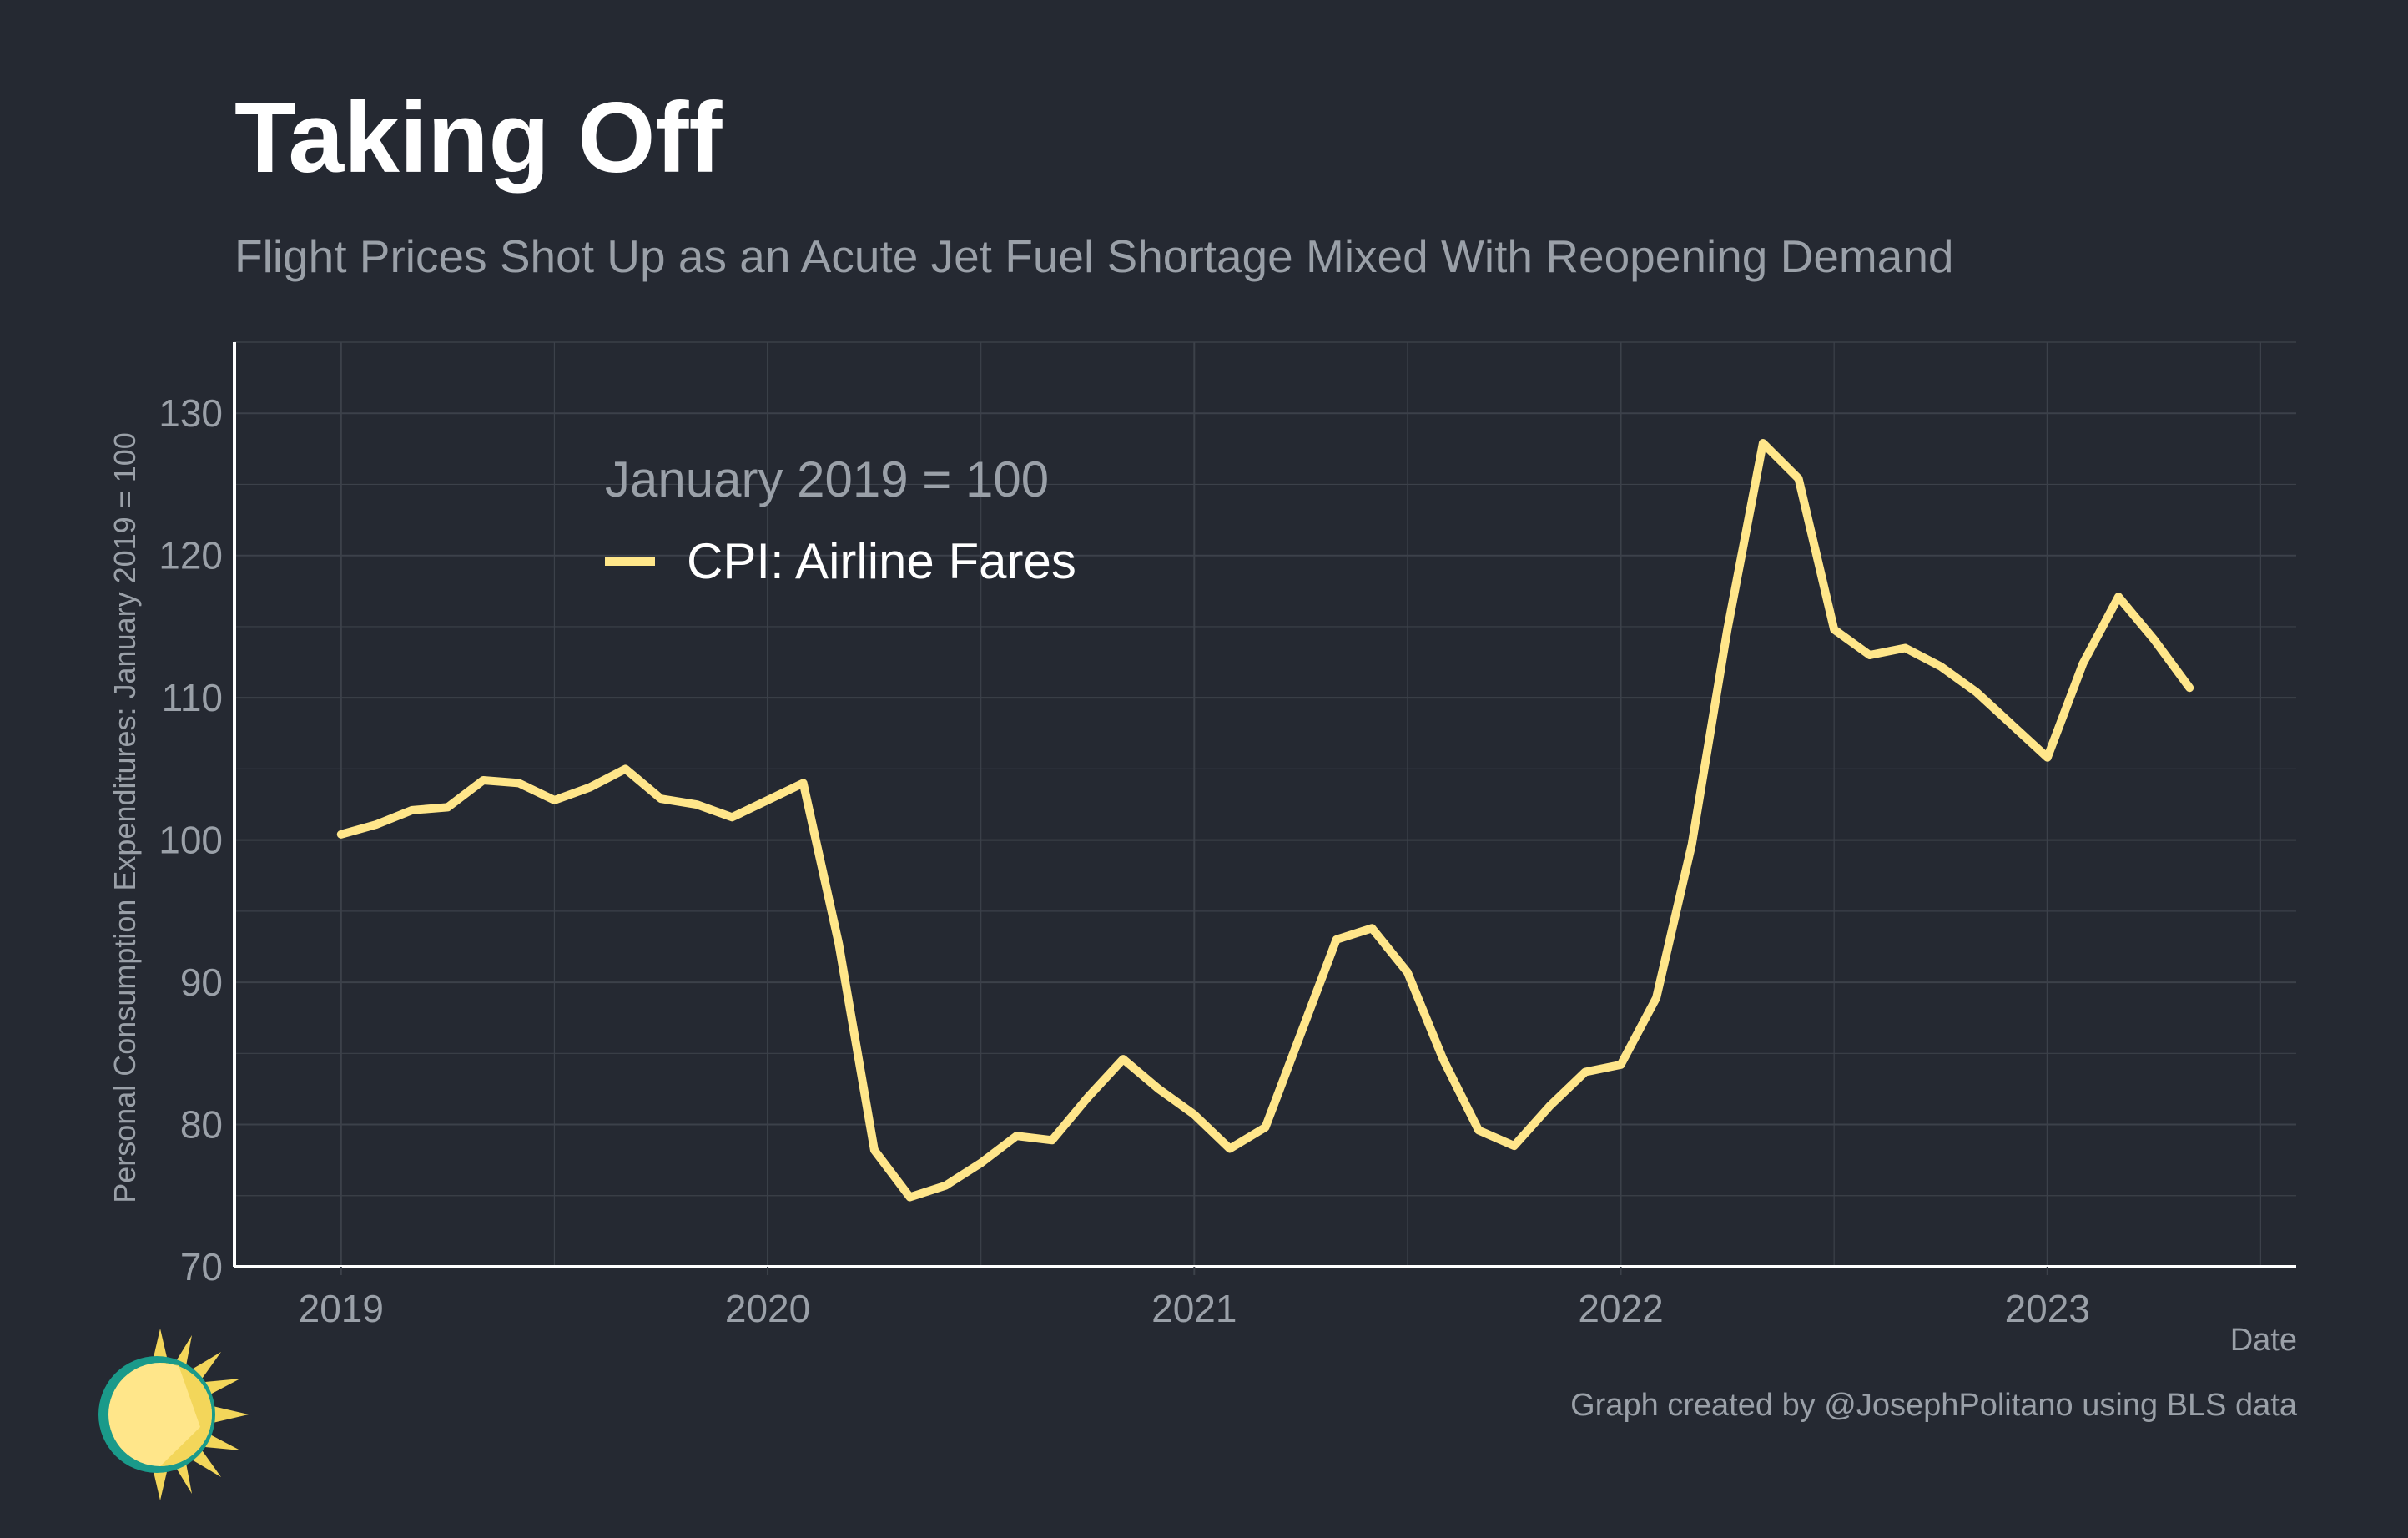 This screenshot has height=1538, width=2408. I want to click on x-axis-label: Date, so click(2263, 1340).